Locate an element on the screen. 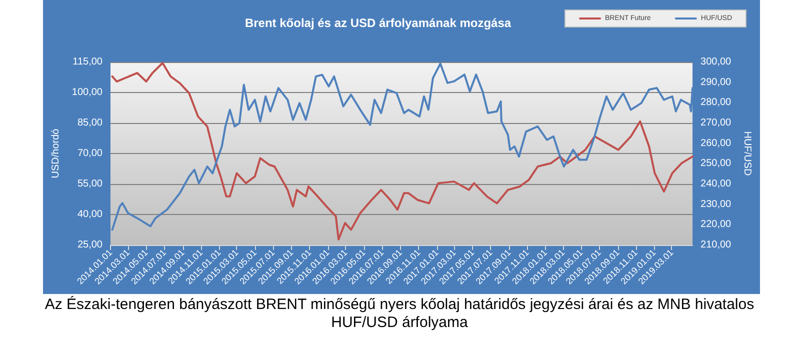 The height and width of the screenshot is (345, 799). y-tick-label: 70,00 is located at coordinates (90, 153).